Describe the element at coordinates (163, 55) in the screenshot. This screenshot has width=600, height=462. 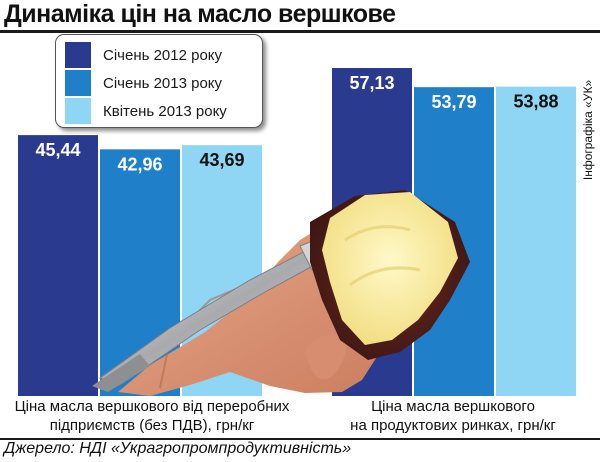
I see `legend-label-jan-2012: Січень 2012 року` at that location.